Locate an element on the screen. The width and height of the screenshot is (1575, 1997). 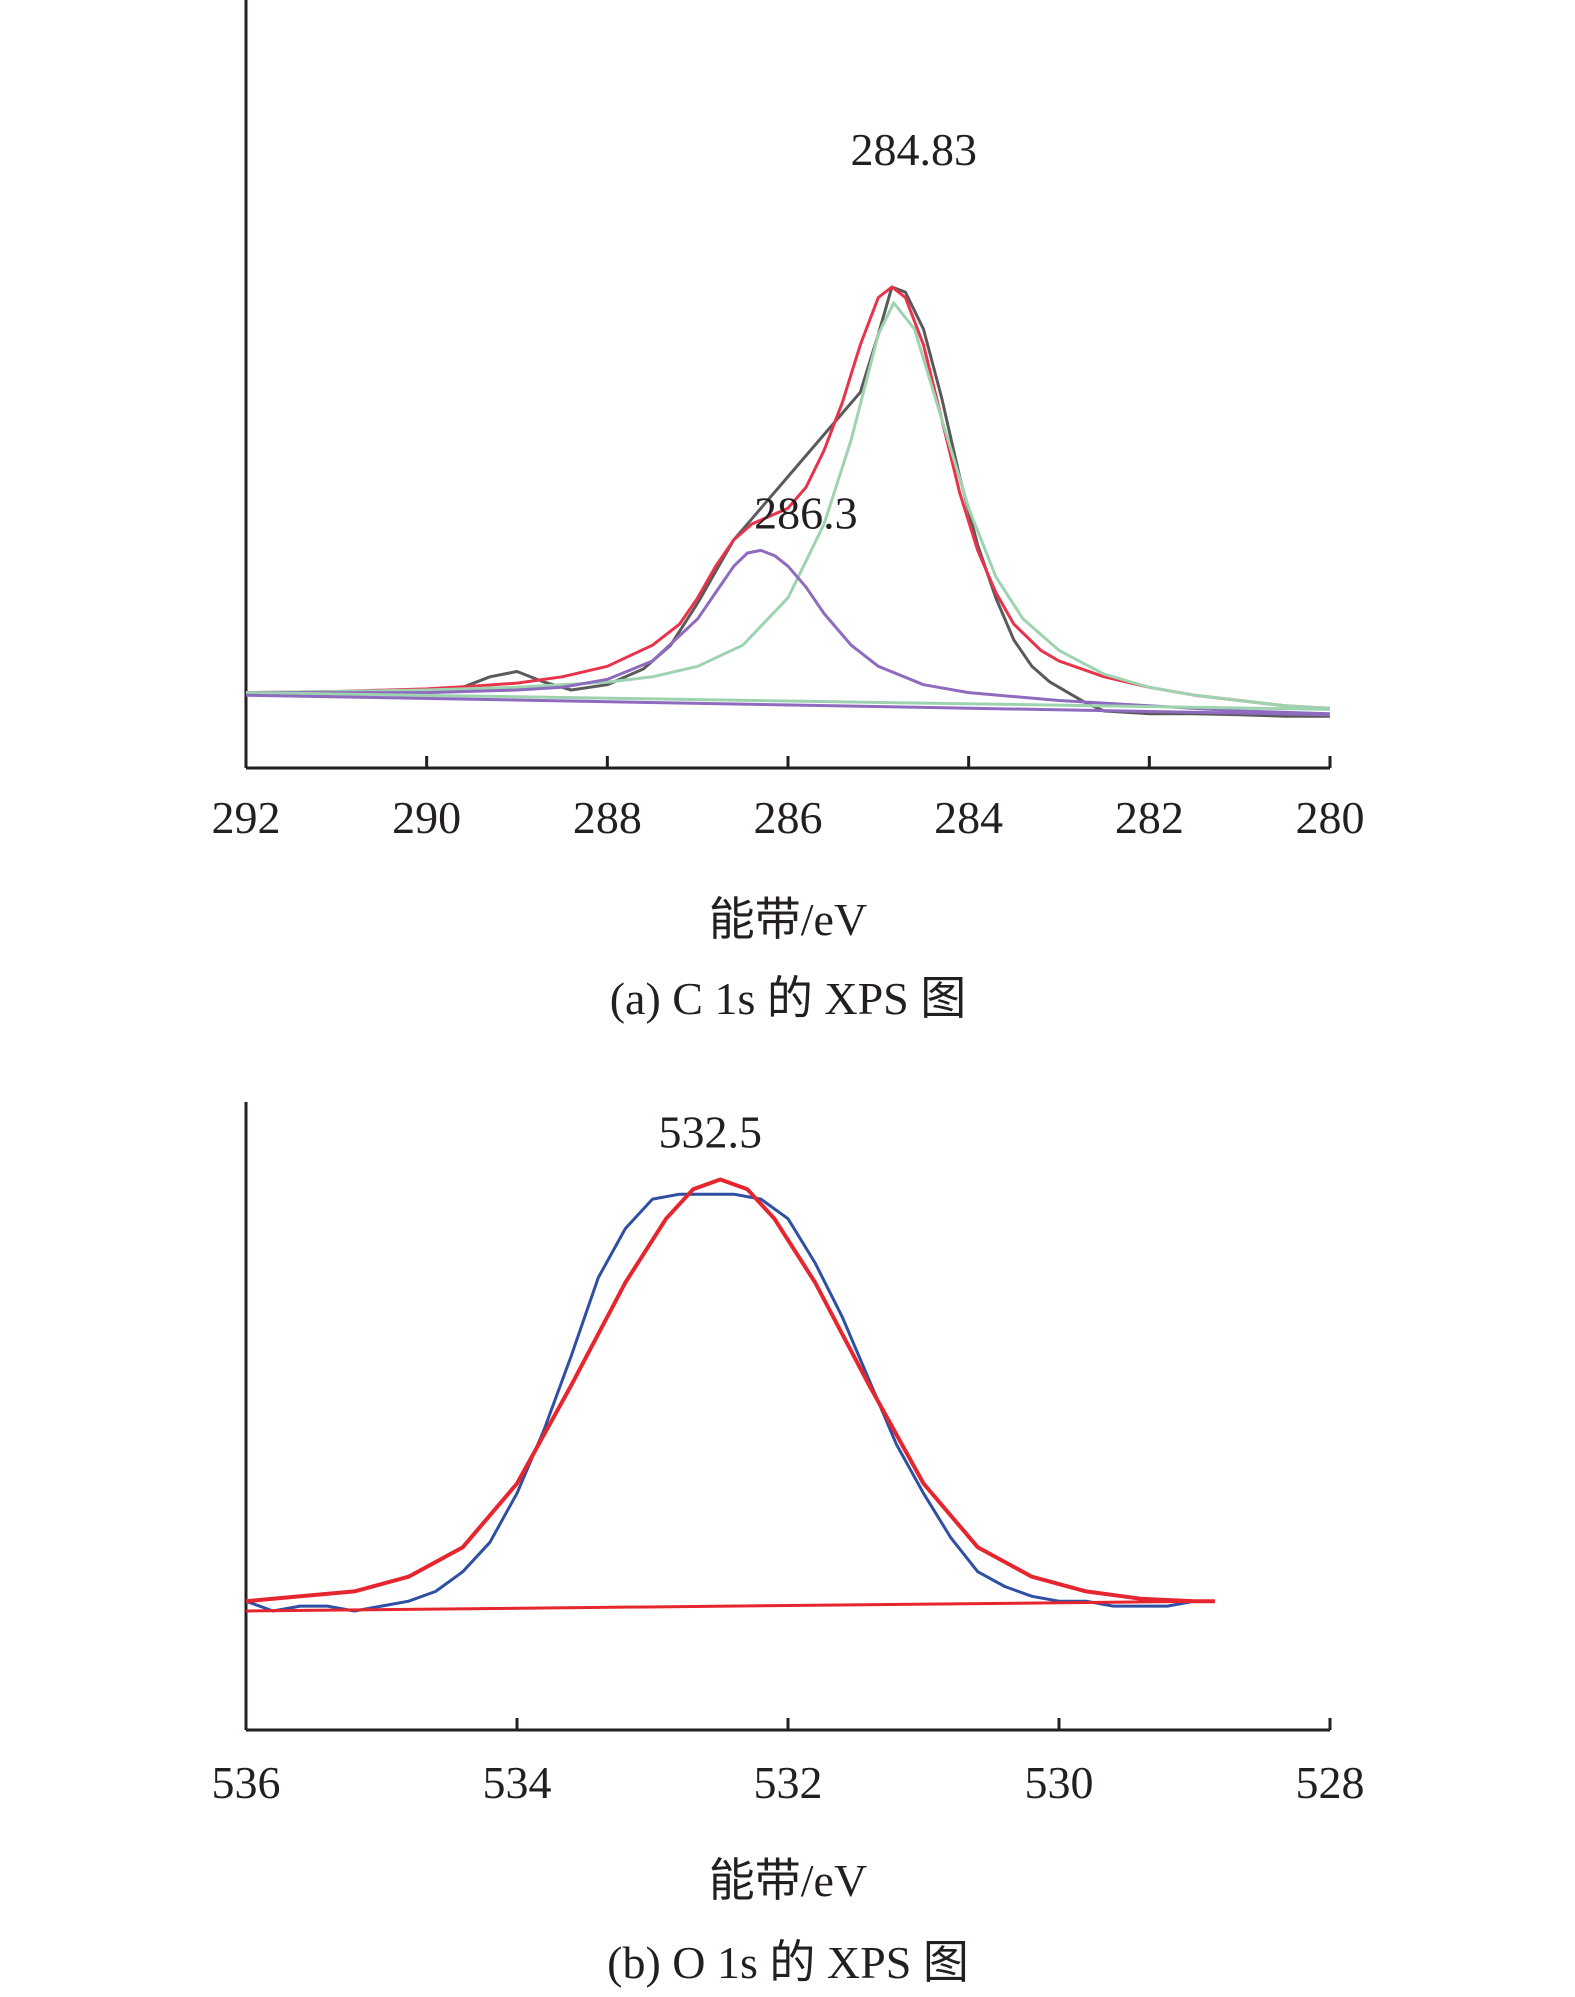
x-tick-label: 286 is located at coordinates (788, 817).